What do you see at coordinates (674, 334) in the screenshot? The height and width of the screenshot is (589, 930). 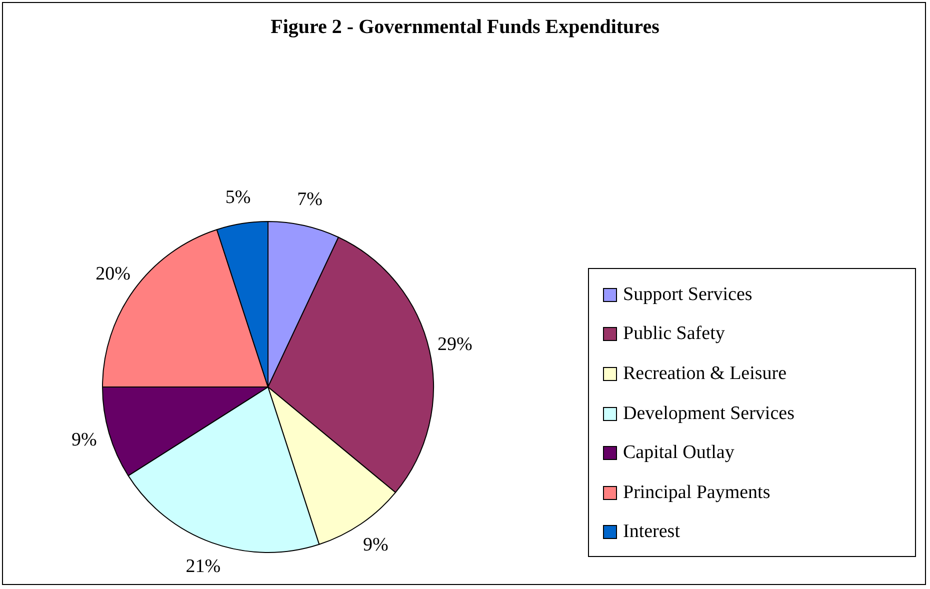 I see `legend-label: Public Safety` at bounding box center [674, 334].